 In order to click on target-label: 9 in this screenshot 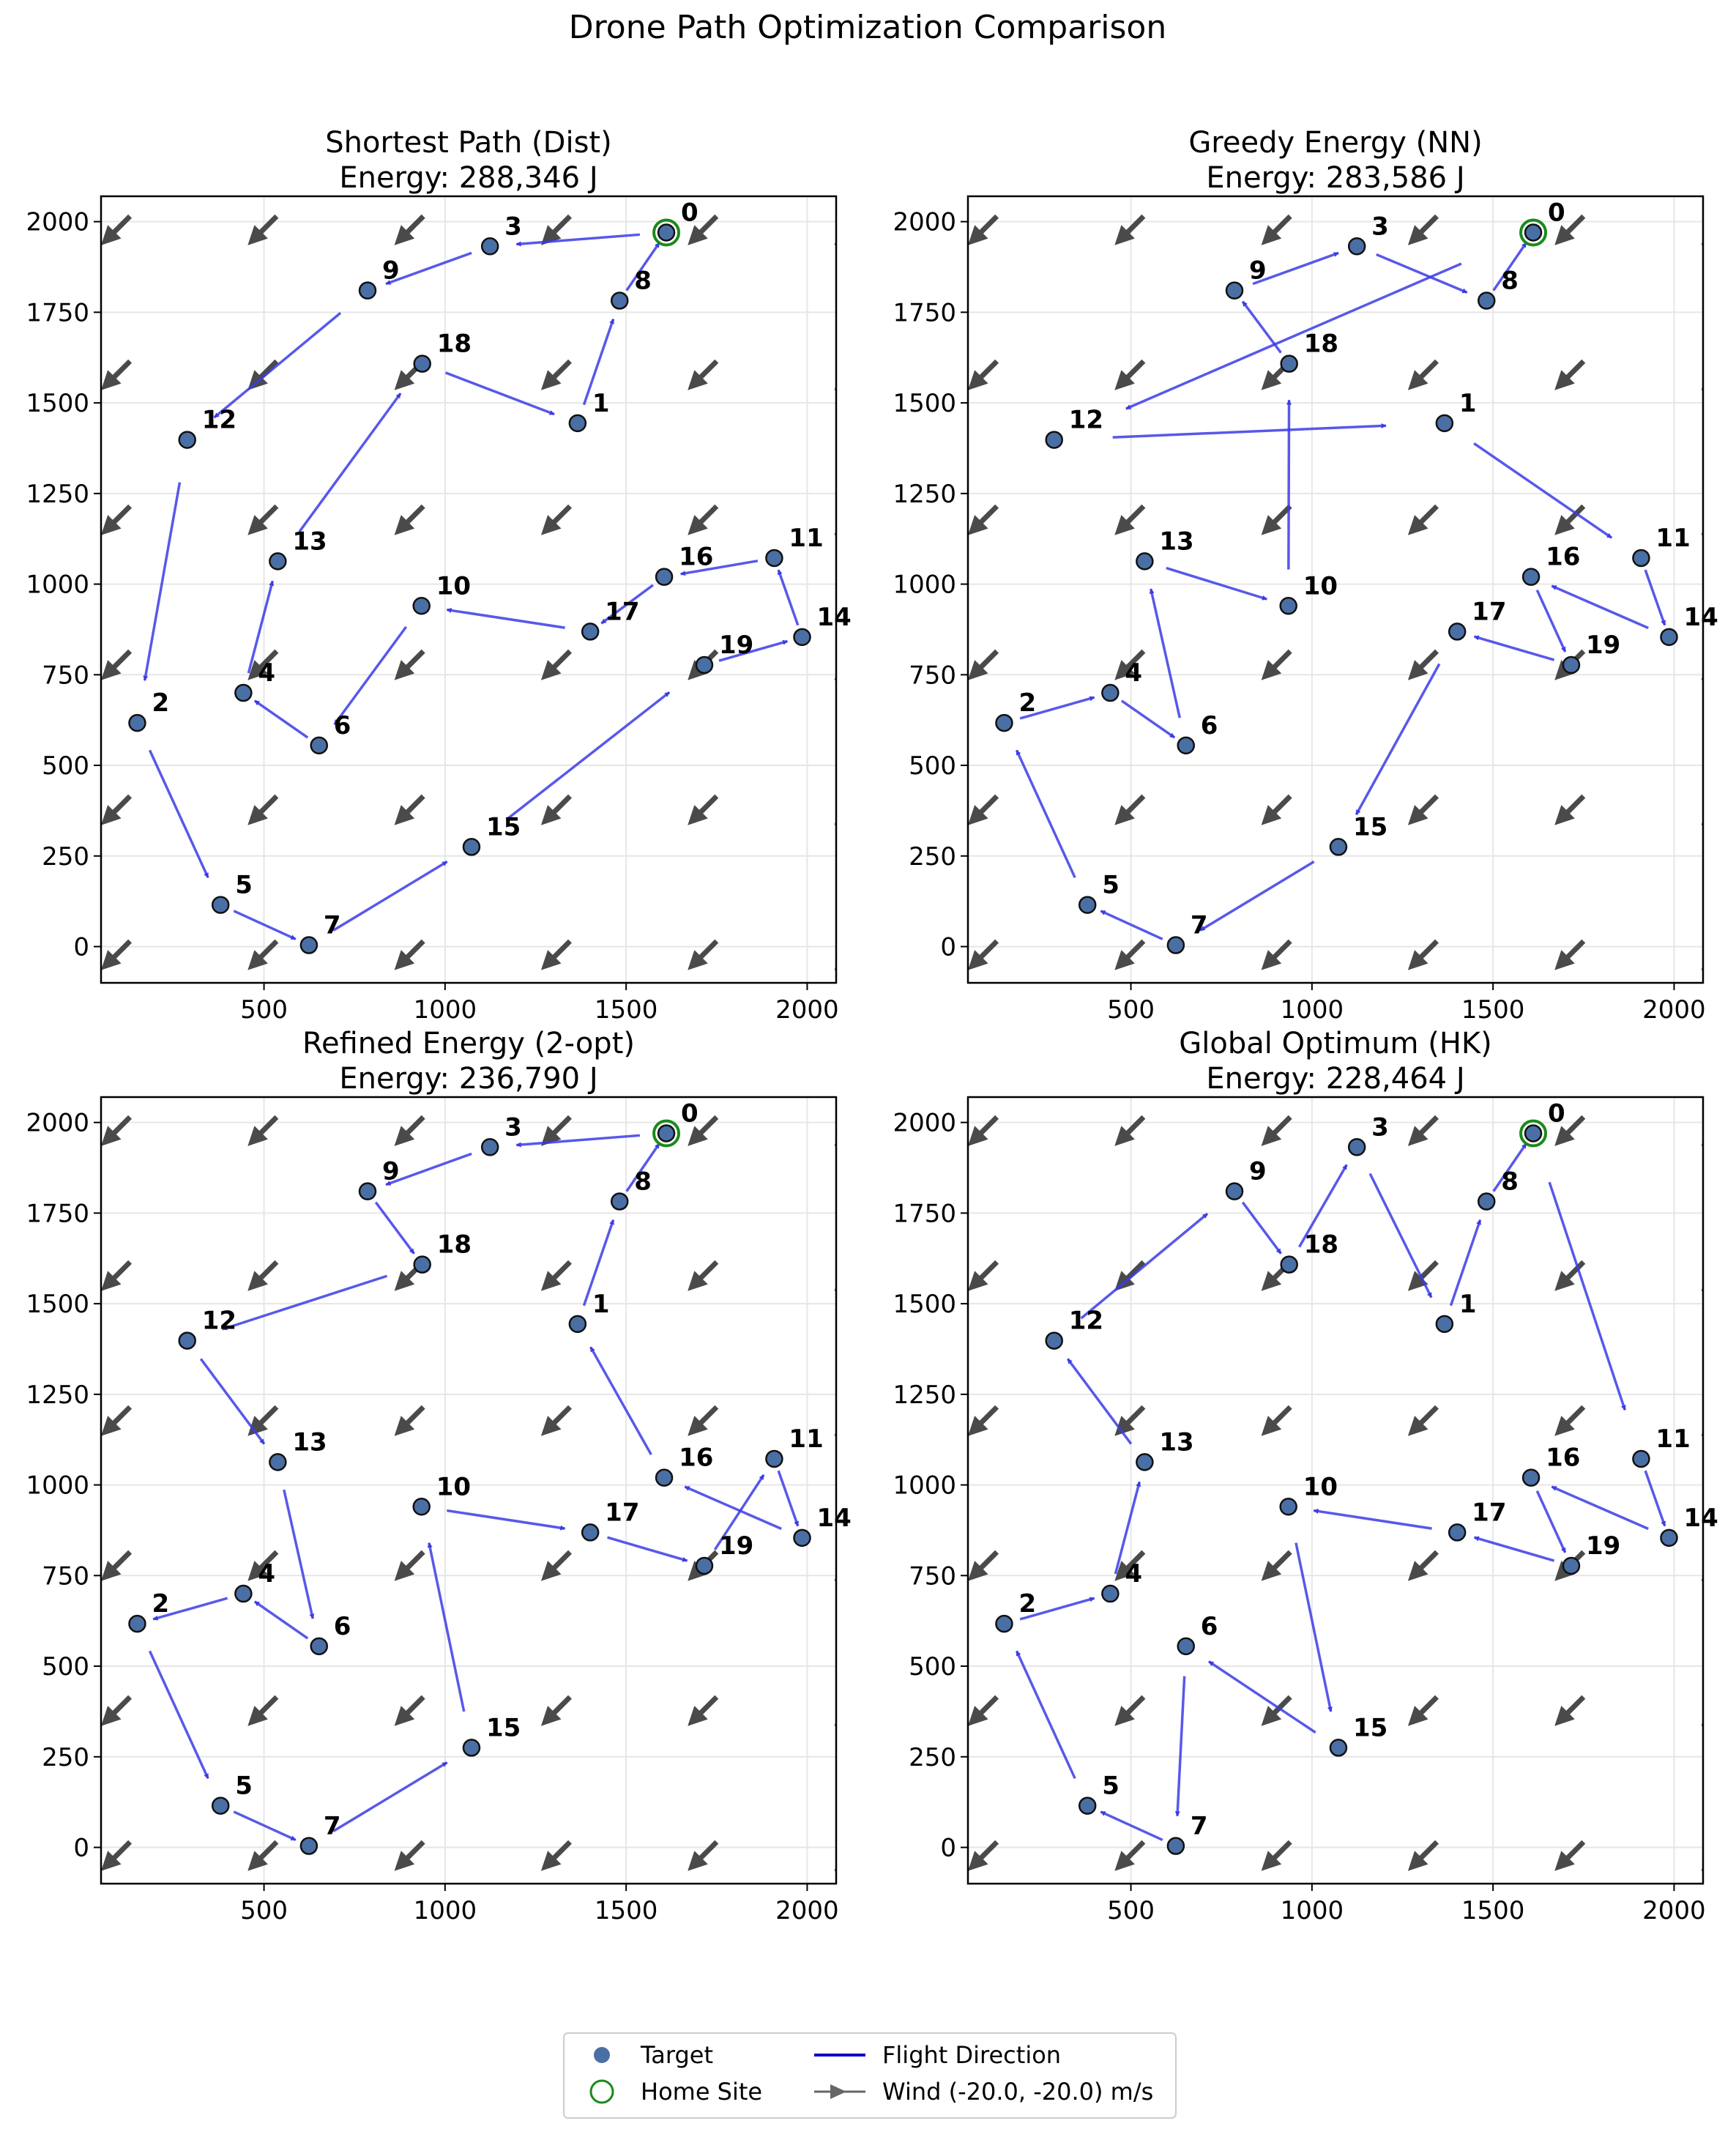, I will do `click(1258, 1171)`.